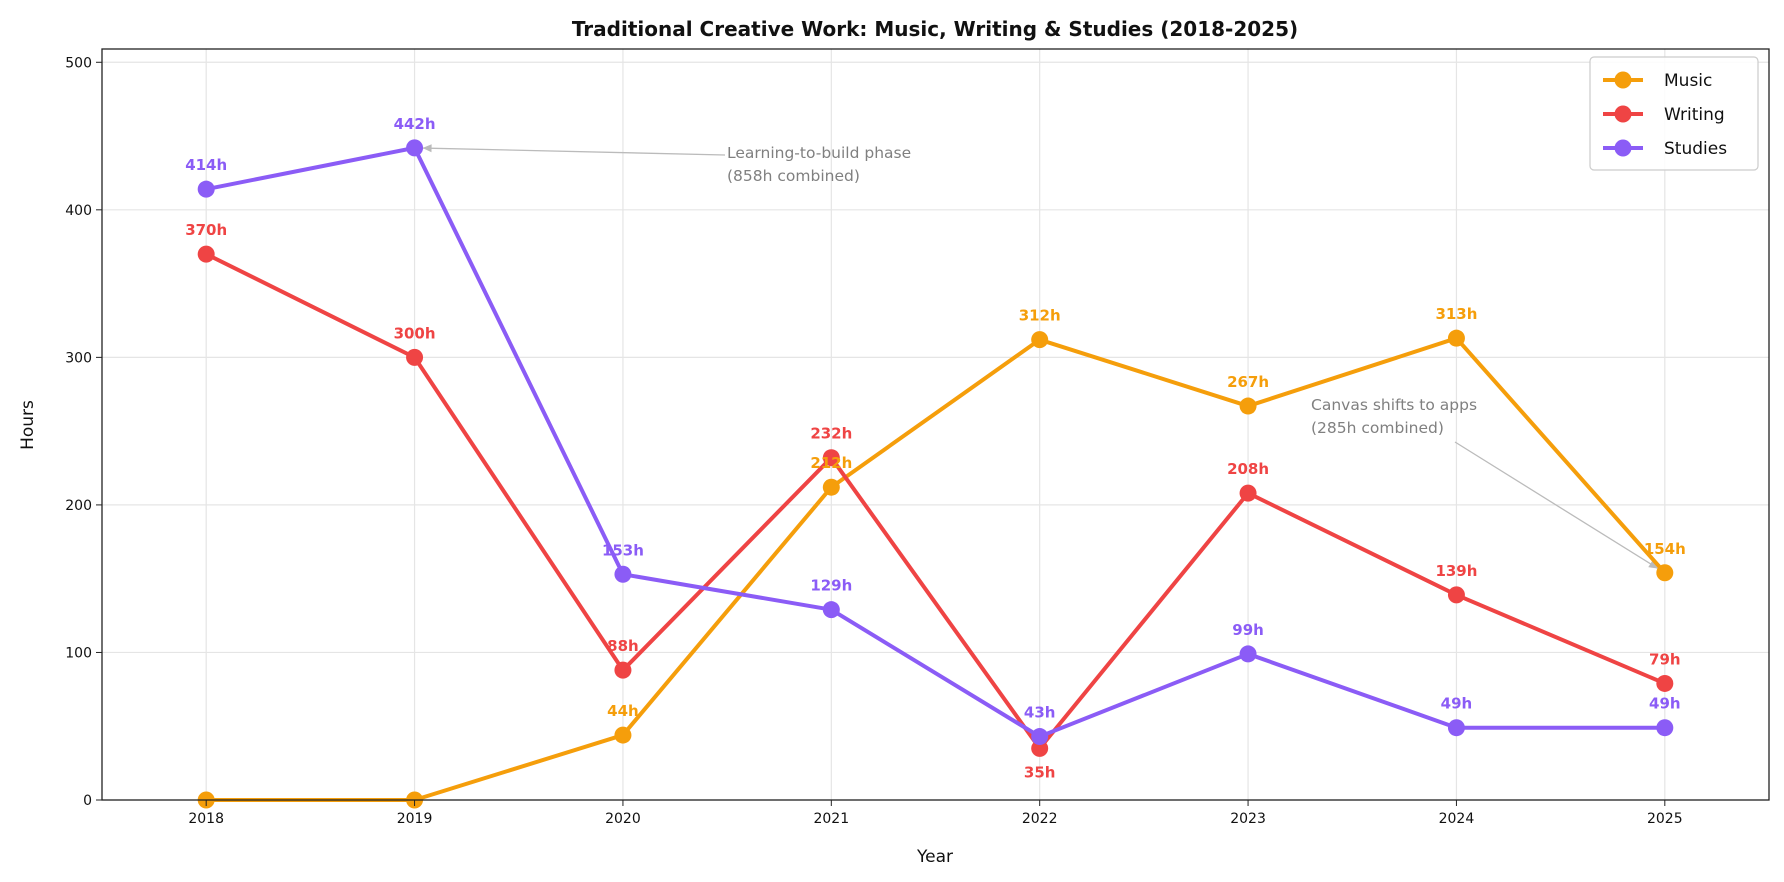 This screenshot has height=882, width=1784. I want to click on data-label: 88h, so click(623, 646).